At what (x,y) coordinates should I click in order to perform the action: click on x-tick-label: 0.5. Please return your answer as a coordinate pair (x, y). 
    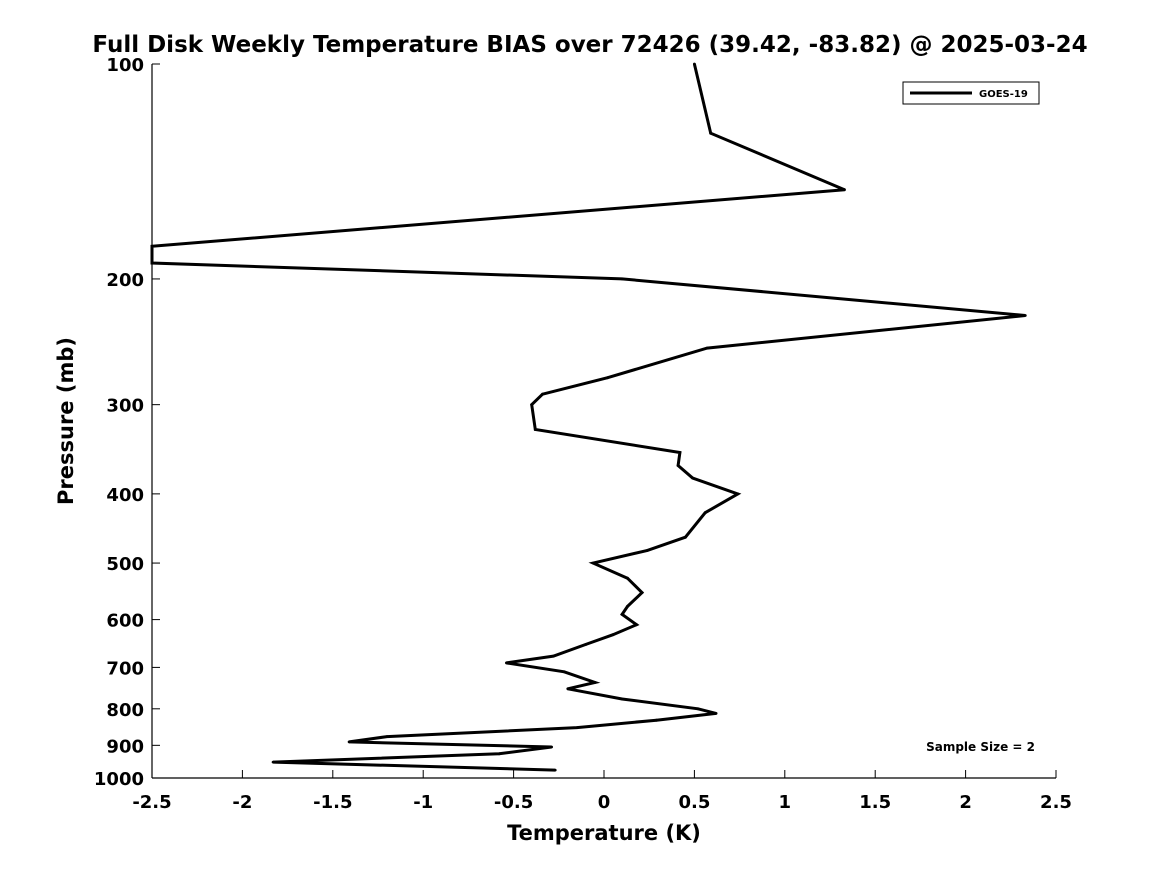
    Looking at the image, I should click on (694, 802).